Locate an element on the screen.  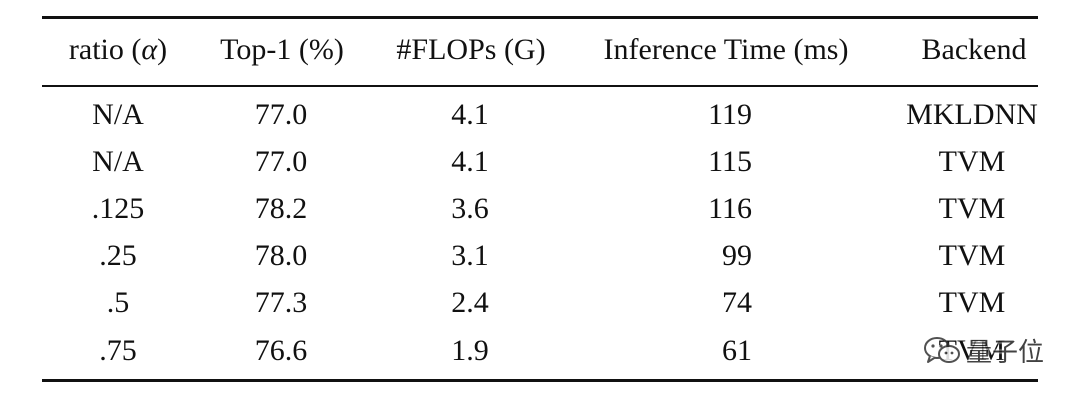
cell-top1: 77.3 is located at coordinates (281, 302).